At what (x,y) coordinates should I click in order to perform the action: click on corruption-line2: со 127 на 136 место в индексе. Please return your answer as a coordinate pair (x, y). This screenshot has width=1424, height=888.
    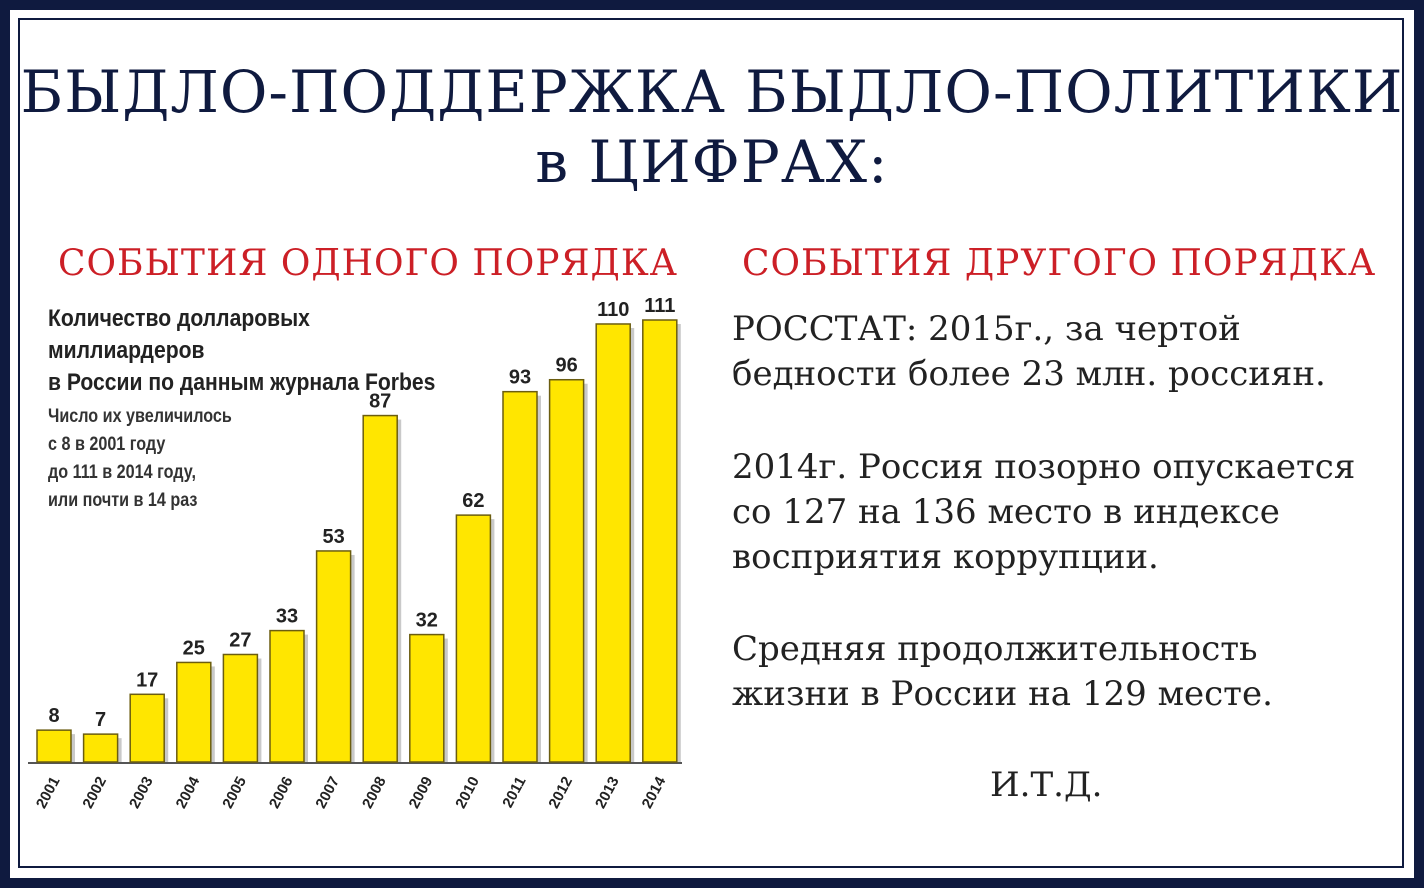
    Looking at the image, I should click on (1006, 512).